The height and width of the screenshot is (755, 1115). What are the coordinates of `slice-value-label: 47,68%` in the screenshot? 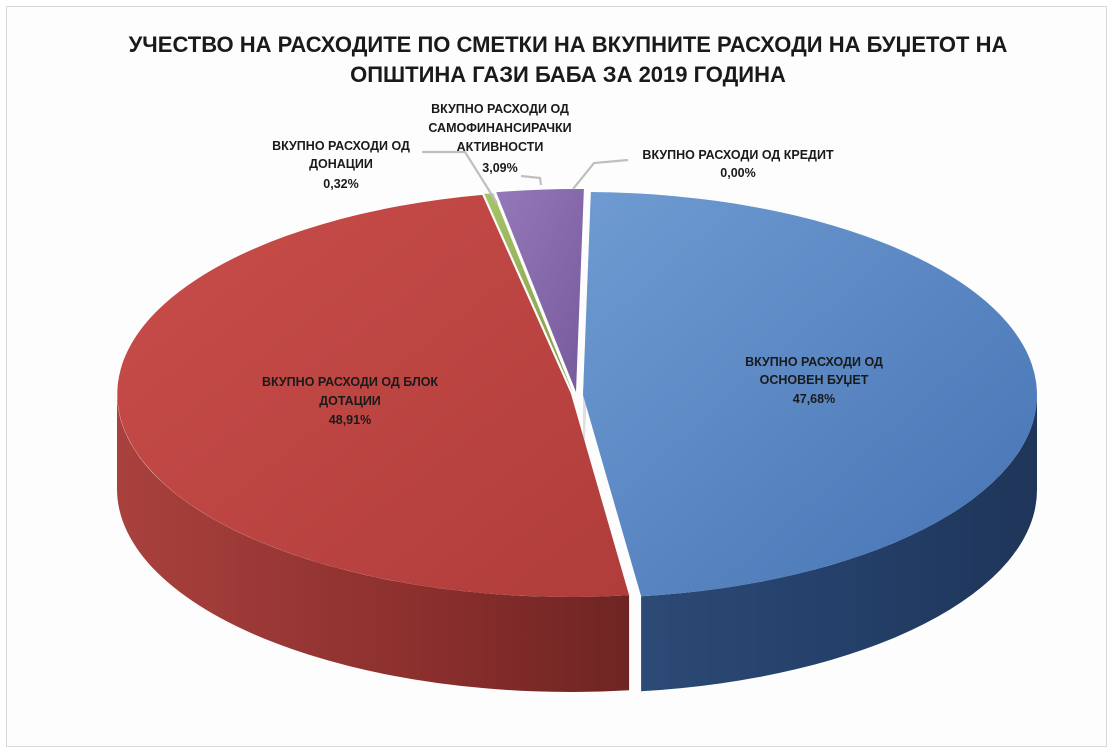 It's located at (814, 399).